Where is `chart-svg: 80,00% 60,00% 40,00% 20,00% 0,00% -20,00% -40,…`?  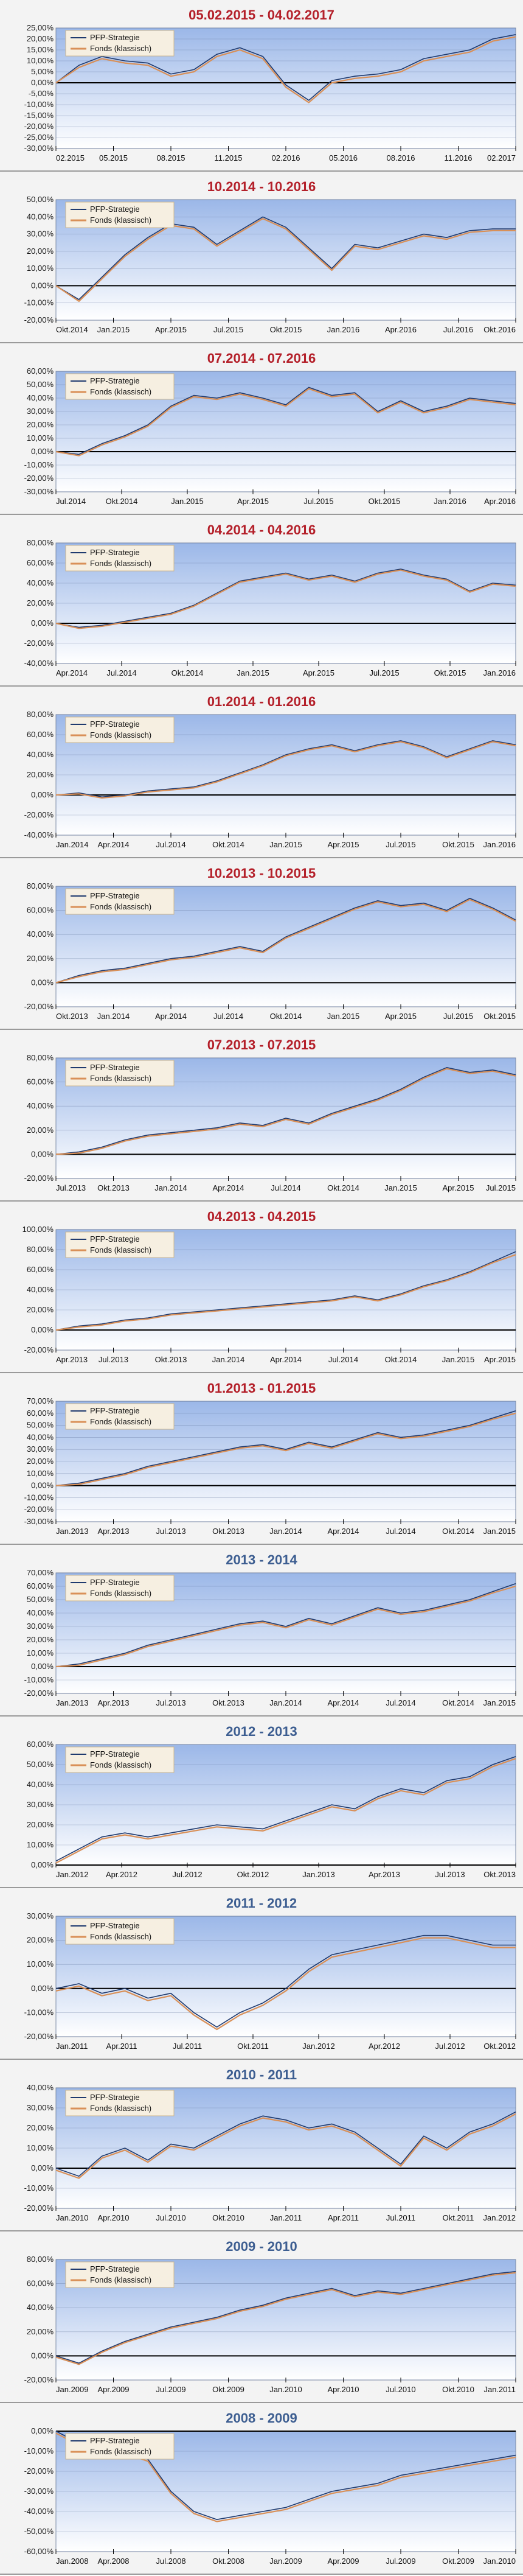 chart-svg: 80,00% 60,00% 40,00% 20,00% 0,00% -20,00% -40,… is located at coordinates (270, 780).